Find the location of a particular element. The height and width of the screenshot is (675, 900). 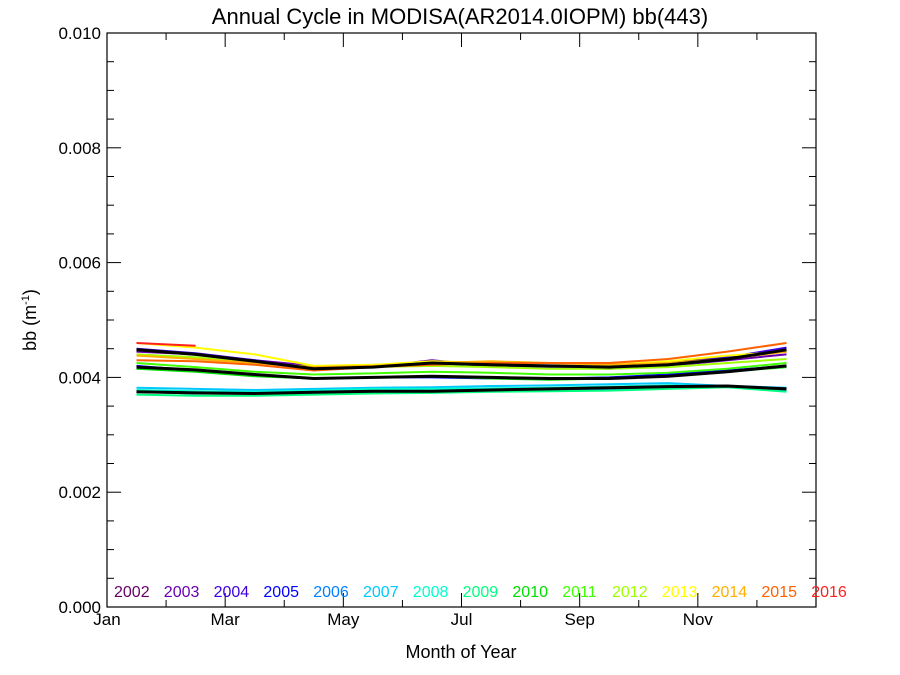

legend-item-2004: 2004 is located at coordinates (232, 592).